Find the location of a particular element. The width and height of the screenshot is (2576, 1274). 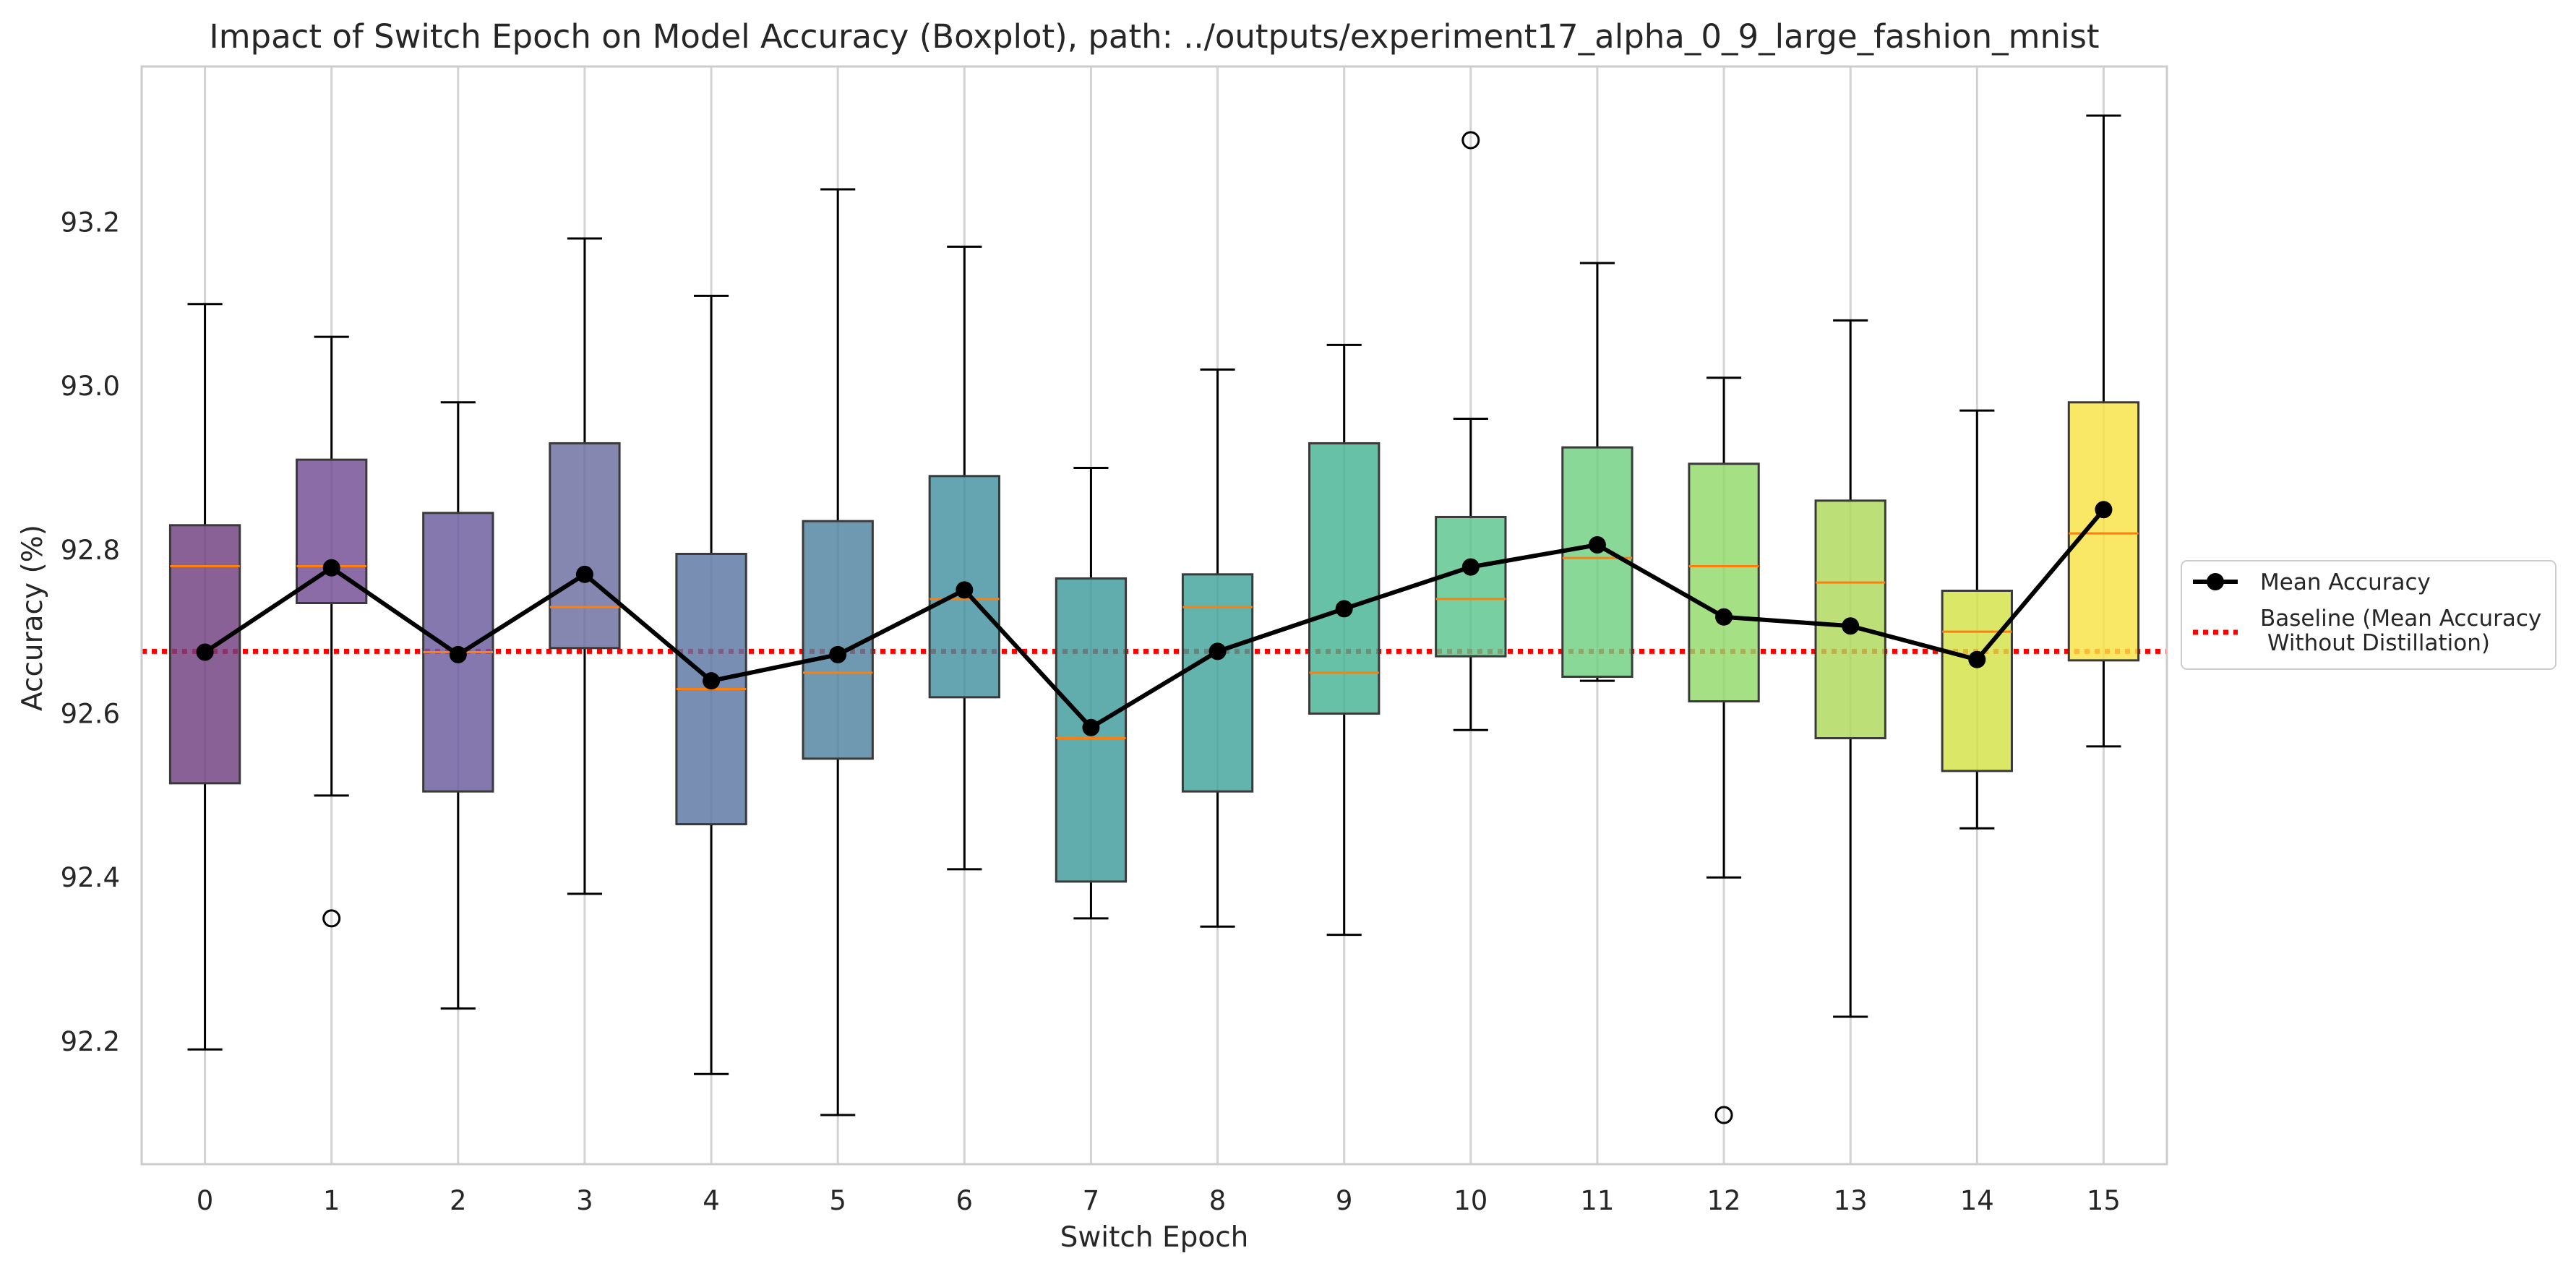

x-tick-label: 9 is located at coordinates (1345, 1200).